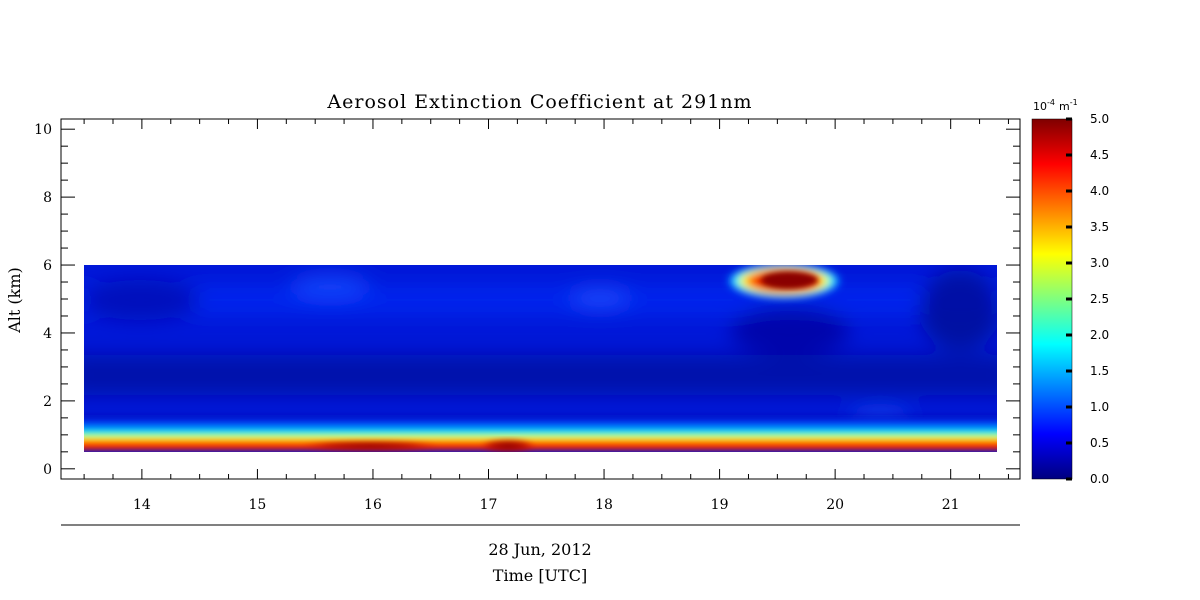  I want to click on x-tick-label: 14, so click(142, 505).